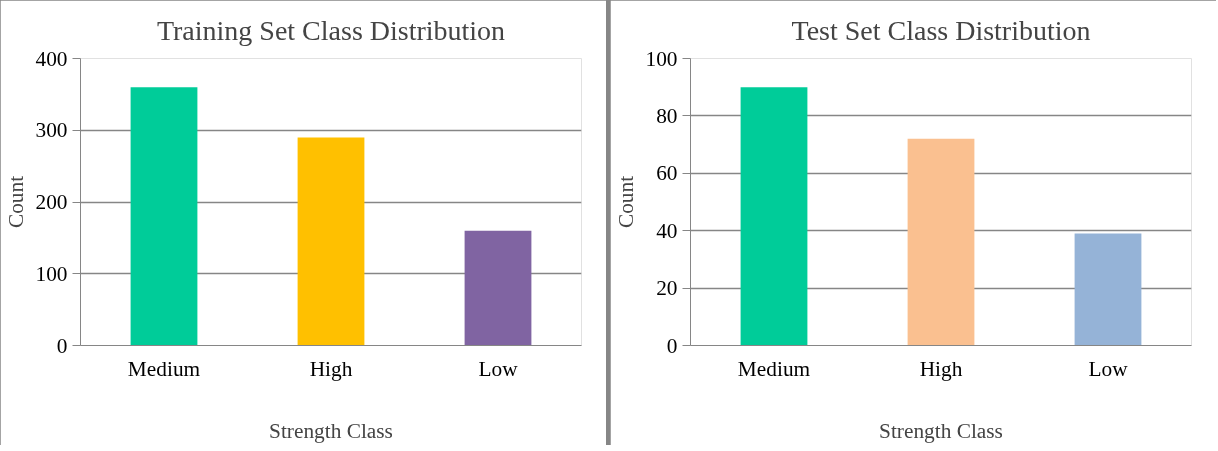 Image resolution: width=1218 pixels, height=451 pixels. Describe the element at coordinates (51, 130) in the screenshot. I see `y-tick-label: 300` at that location.